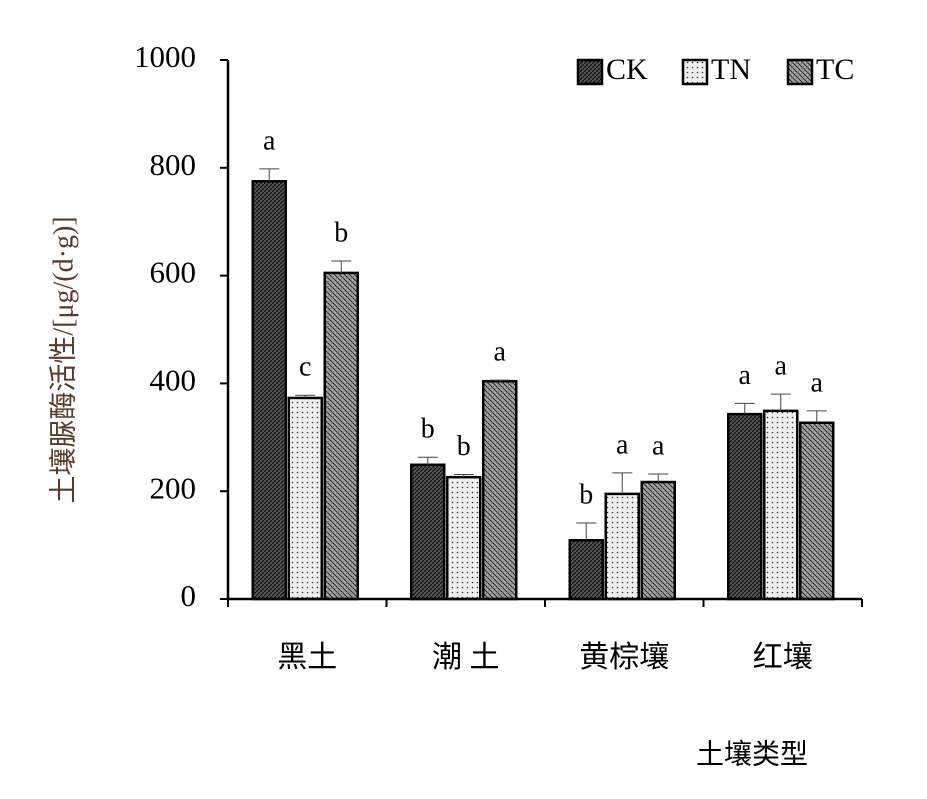 Image resolution: width=927 pixels, height=799 pixels. What do you see at coordinates (835, 69) in the screenshot?
I see `legend-label: TC` at bounding box center [835, 69].